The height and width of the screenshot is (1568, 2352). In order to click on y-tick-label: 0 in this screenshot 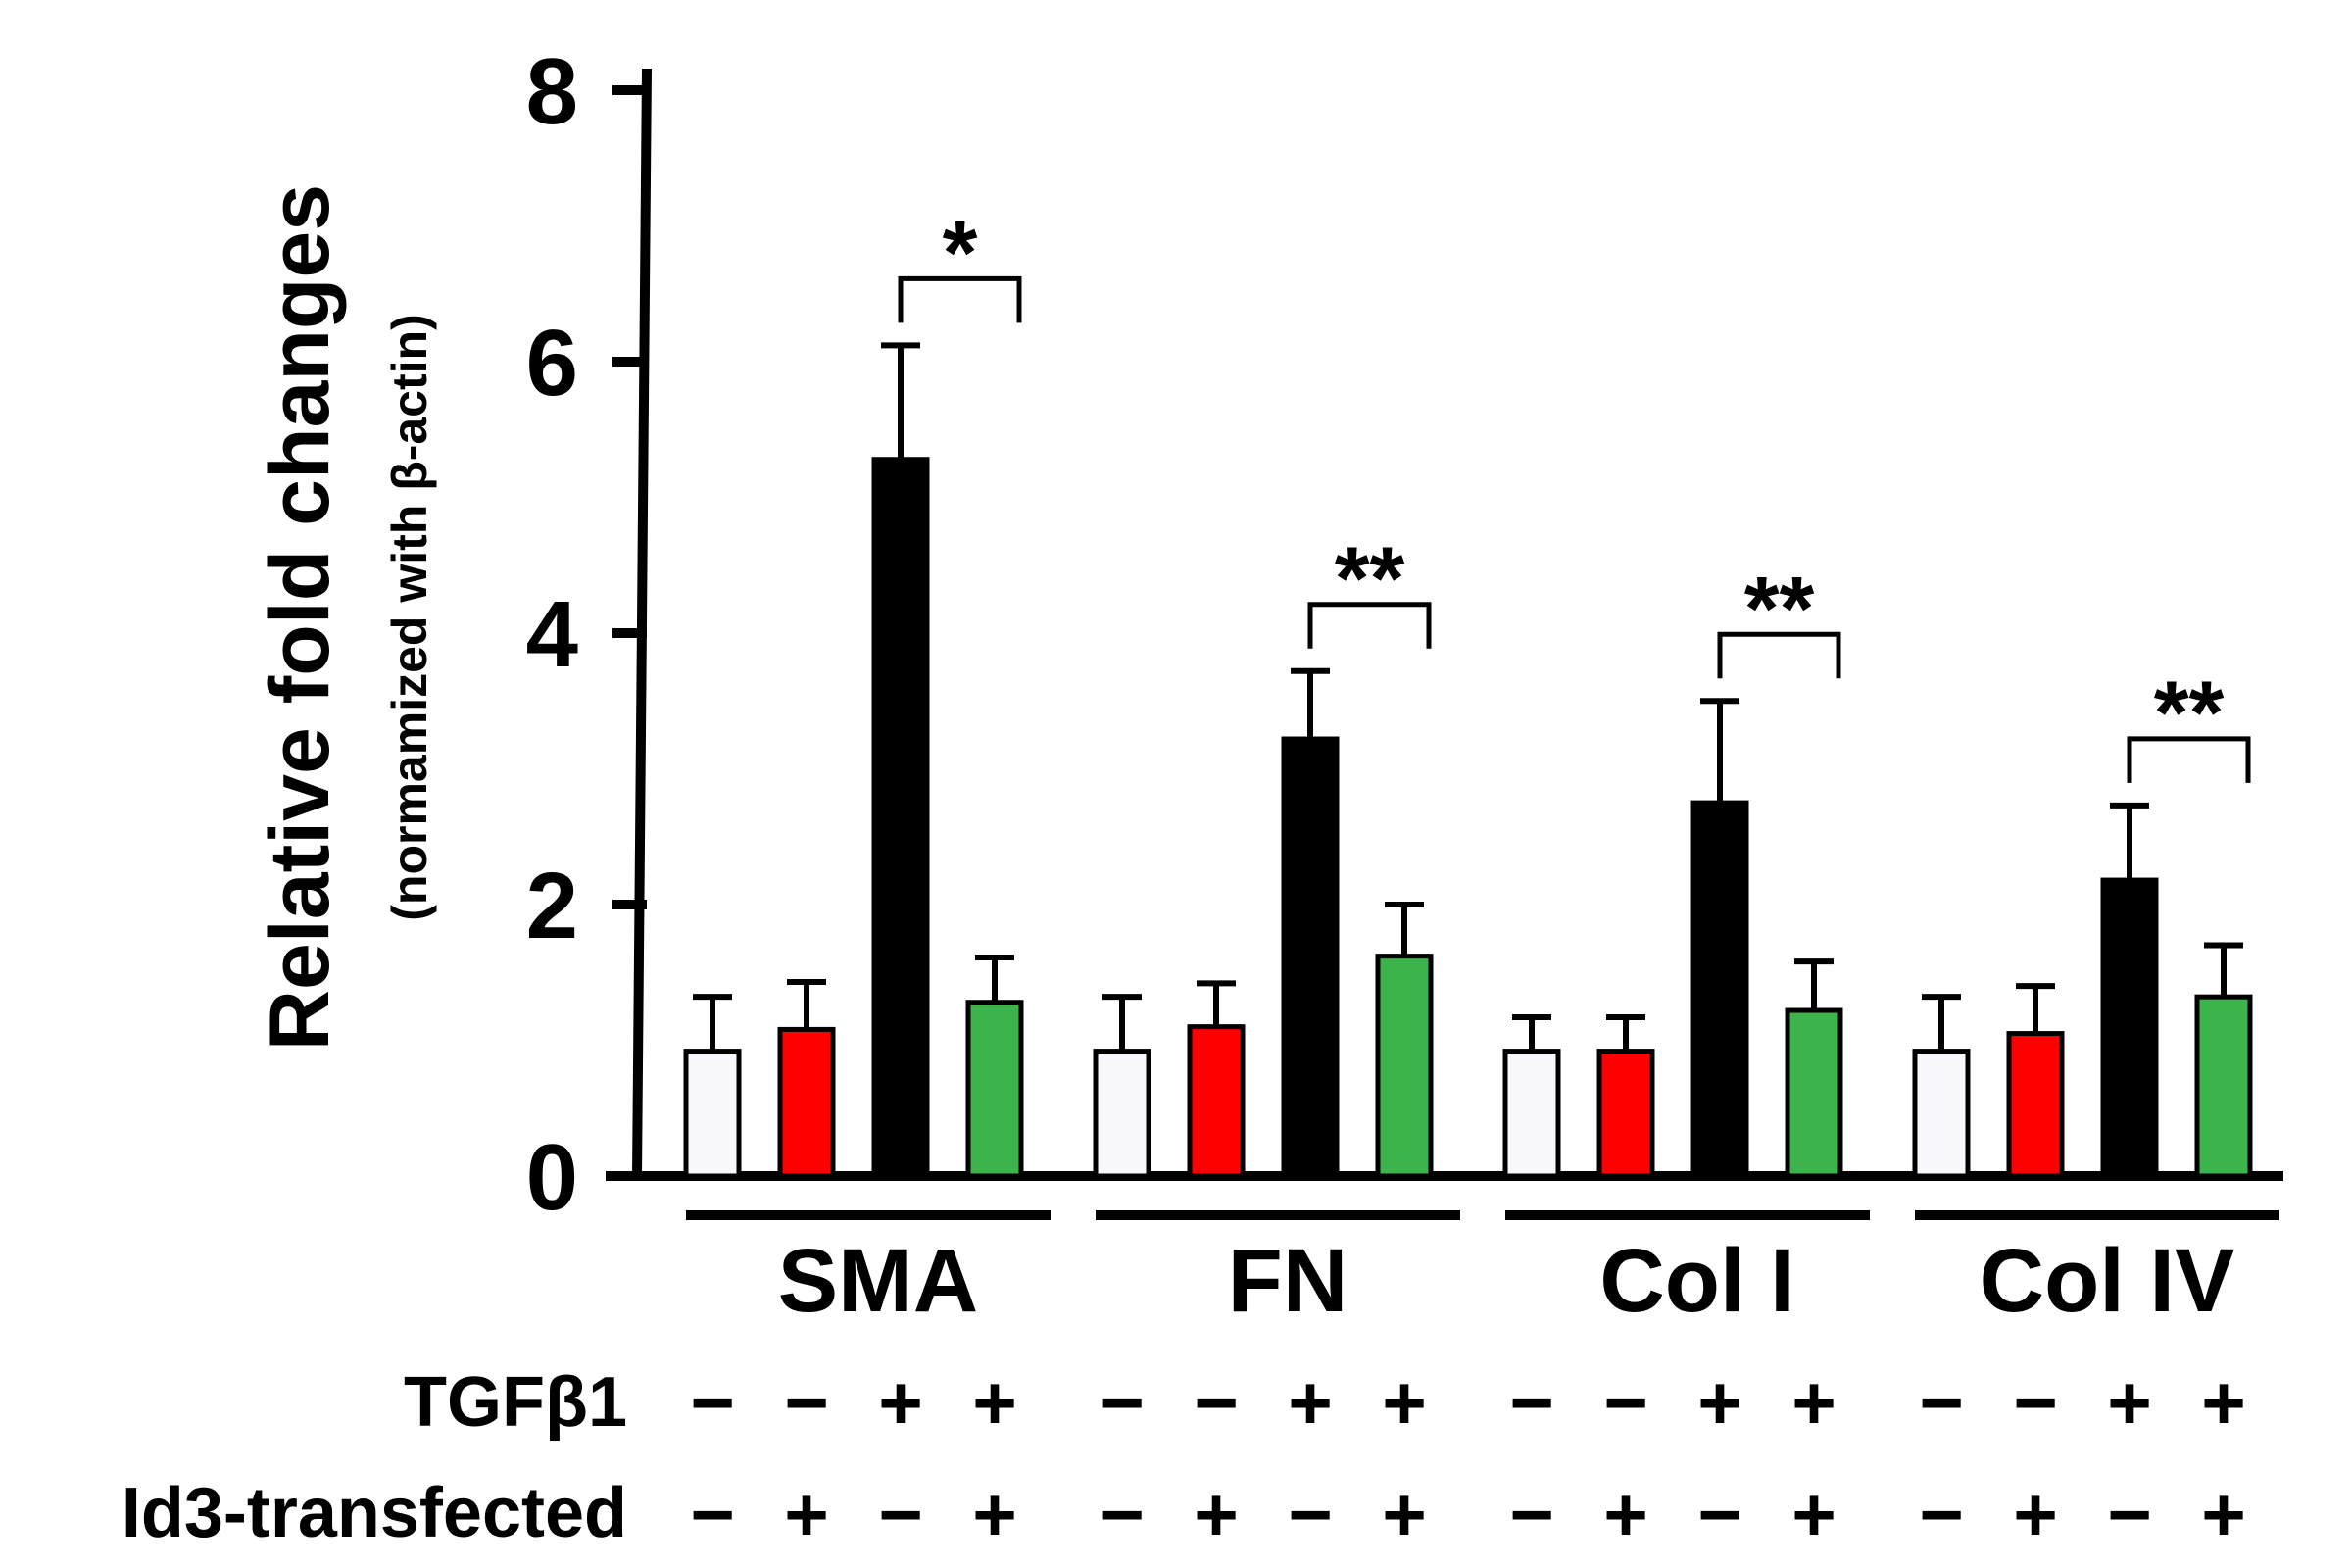, I will do `click(552, 1177)`.